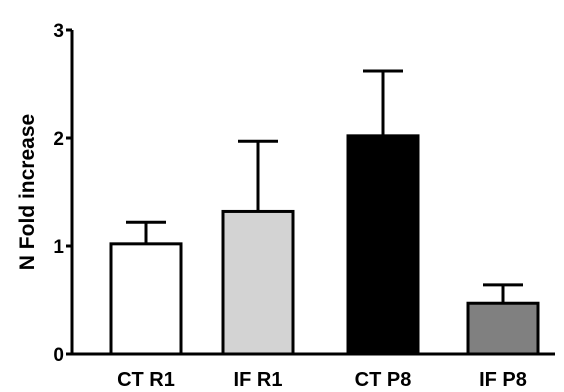 The width and height of the screenshot is (564, 392). I want to click on x-category-label: IF R1, so click(258, 380).